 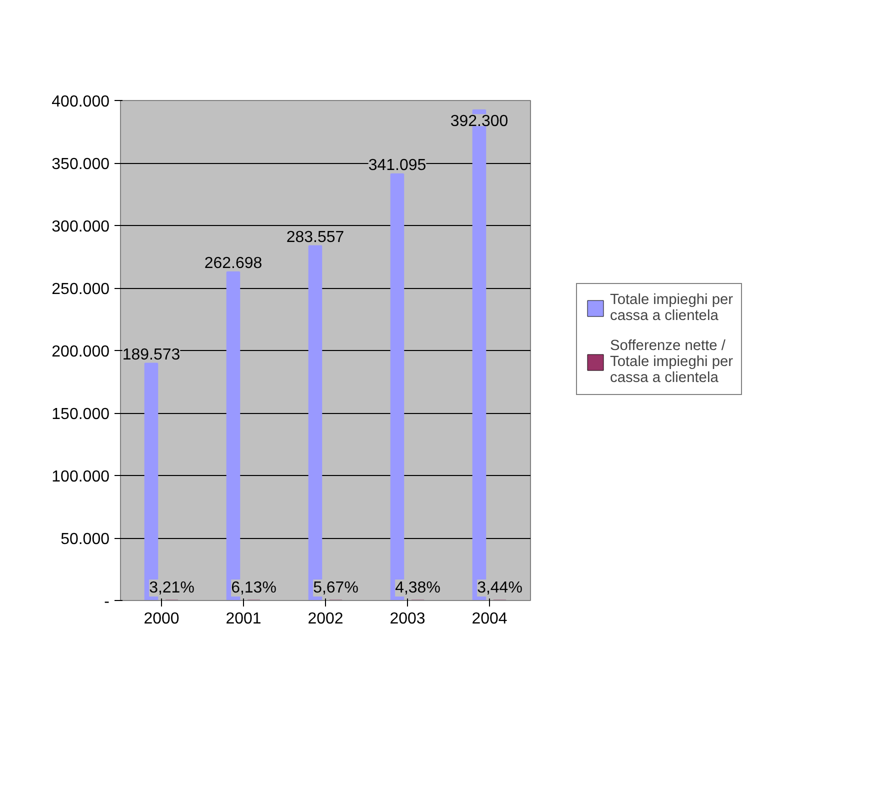 I want to click on x-tick-label: 2004, so click(x=490, y=619).